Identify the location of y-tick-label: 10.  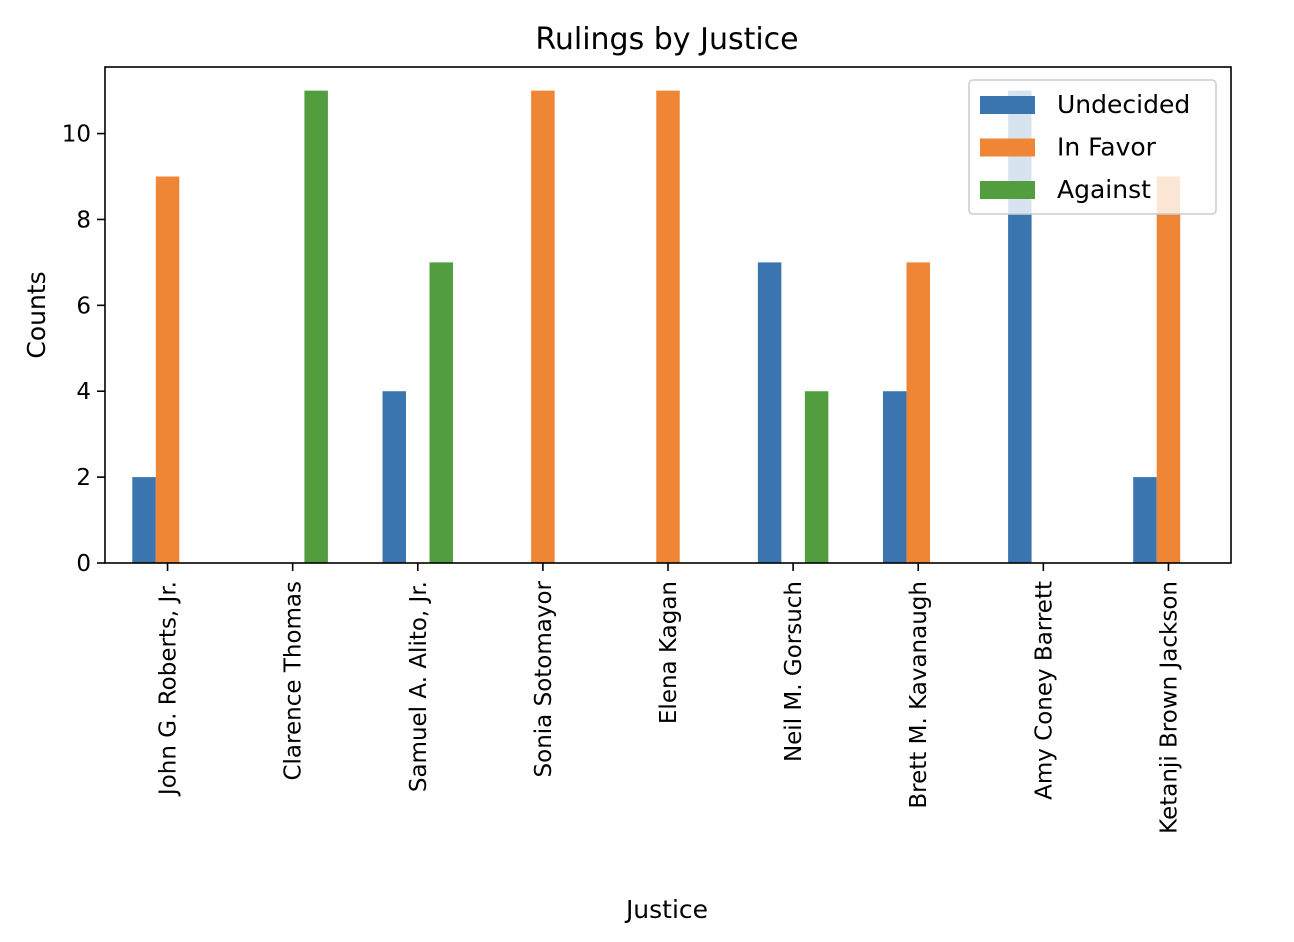
(76, 135).